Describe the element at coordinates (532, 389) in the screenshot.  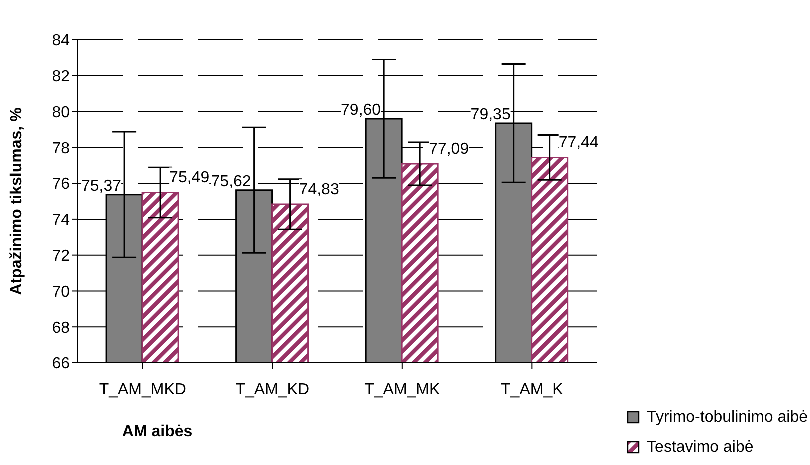
I see `x-tick-label: T_AM_K` at that location.